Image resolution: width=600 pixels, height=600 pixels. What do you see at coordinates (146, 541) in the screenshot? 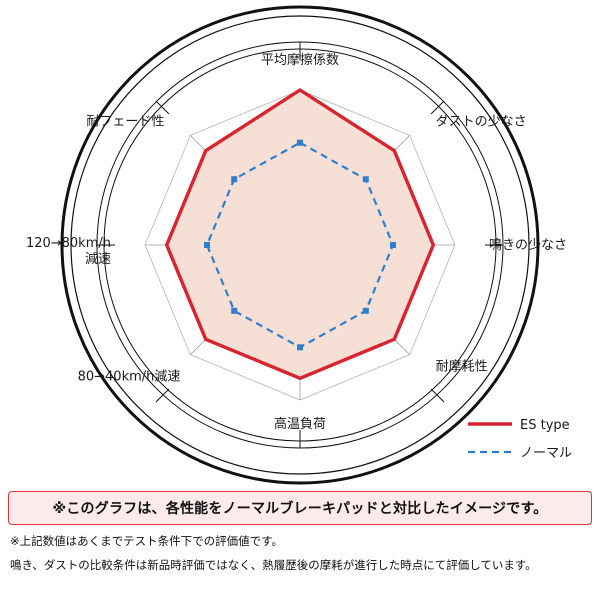
I see `note-line-1: ※上記数値はあくまでテスト条件下での評価値です。` at bounding box center [146, 541].